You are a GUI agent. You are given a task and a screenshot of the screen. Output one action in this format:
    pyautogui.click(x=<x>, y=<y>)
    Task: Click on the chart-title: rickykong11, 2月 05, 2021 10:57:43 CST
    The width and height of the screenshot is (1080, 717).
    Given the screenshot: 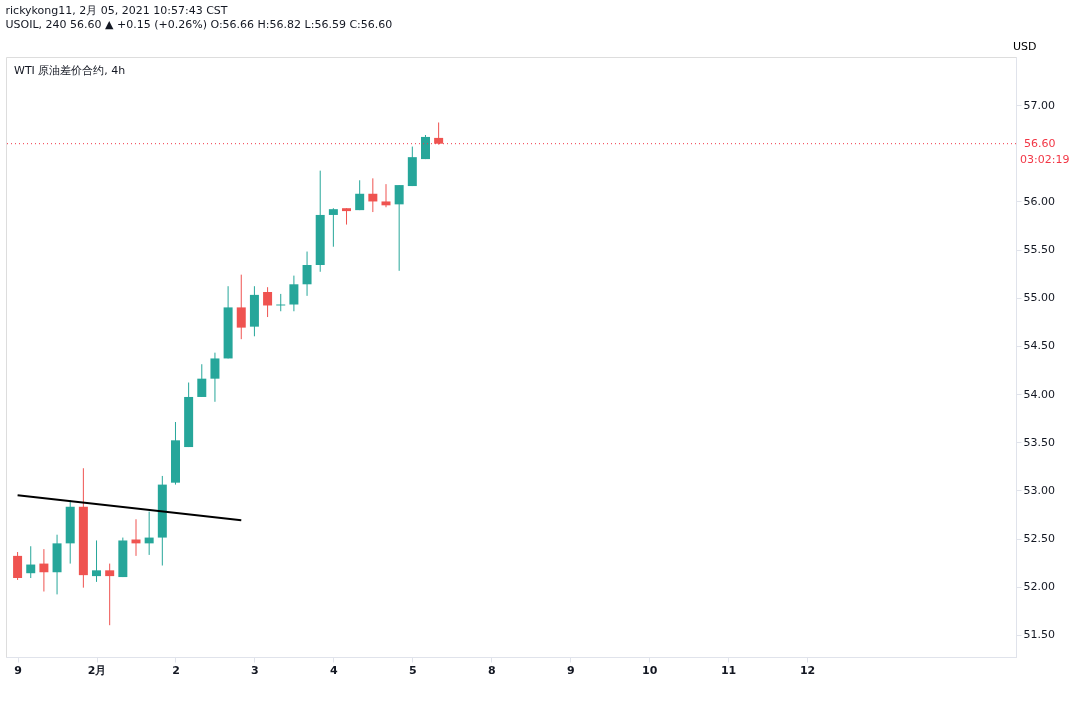 What is the action you would take?
    pyautogui.click(x=116, y=10)
    